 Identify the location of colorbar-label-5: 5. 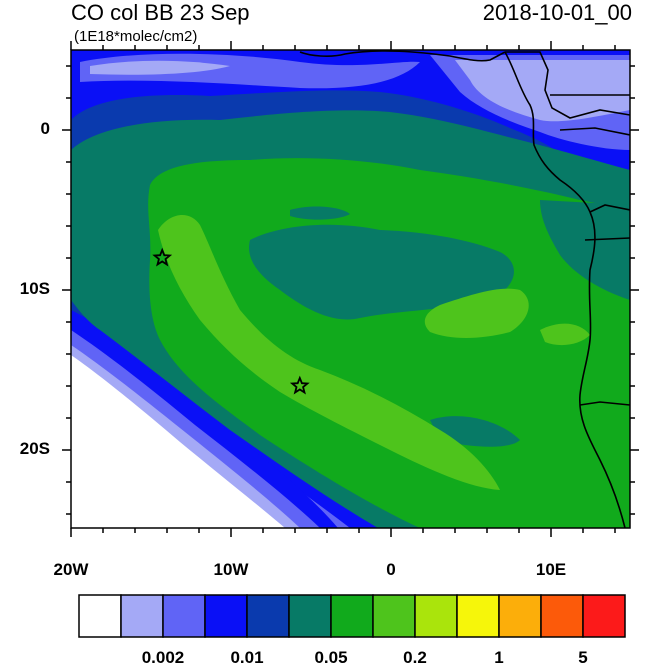
(583, 657).